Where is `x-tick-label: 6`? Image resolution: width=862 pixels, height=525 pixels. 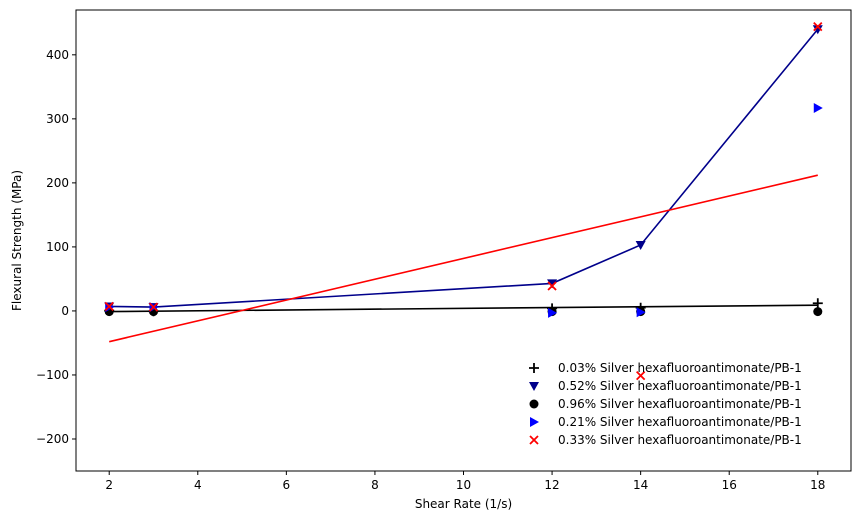
x-tick-label: 6 is located at coordinates (287, 485).